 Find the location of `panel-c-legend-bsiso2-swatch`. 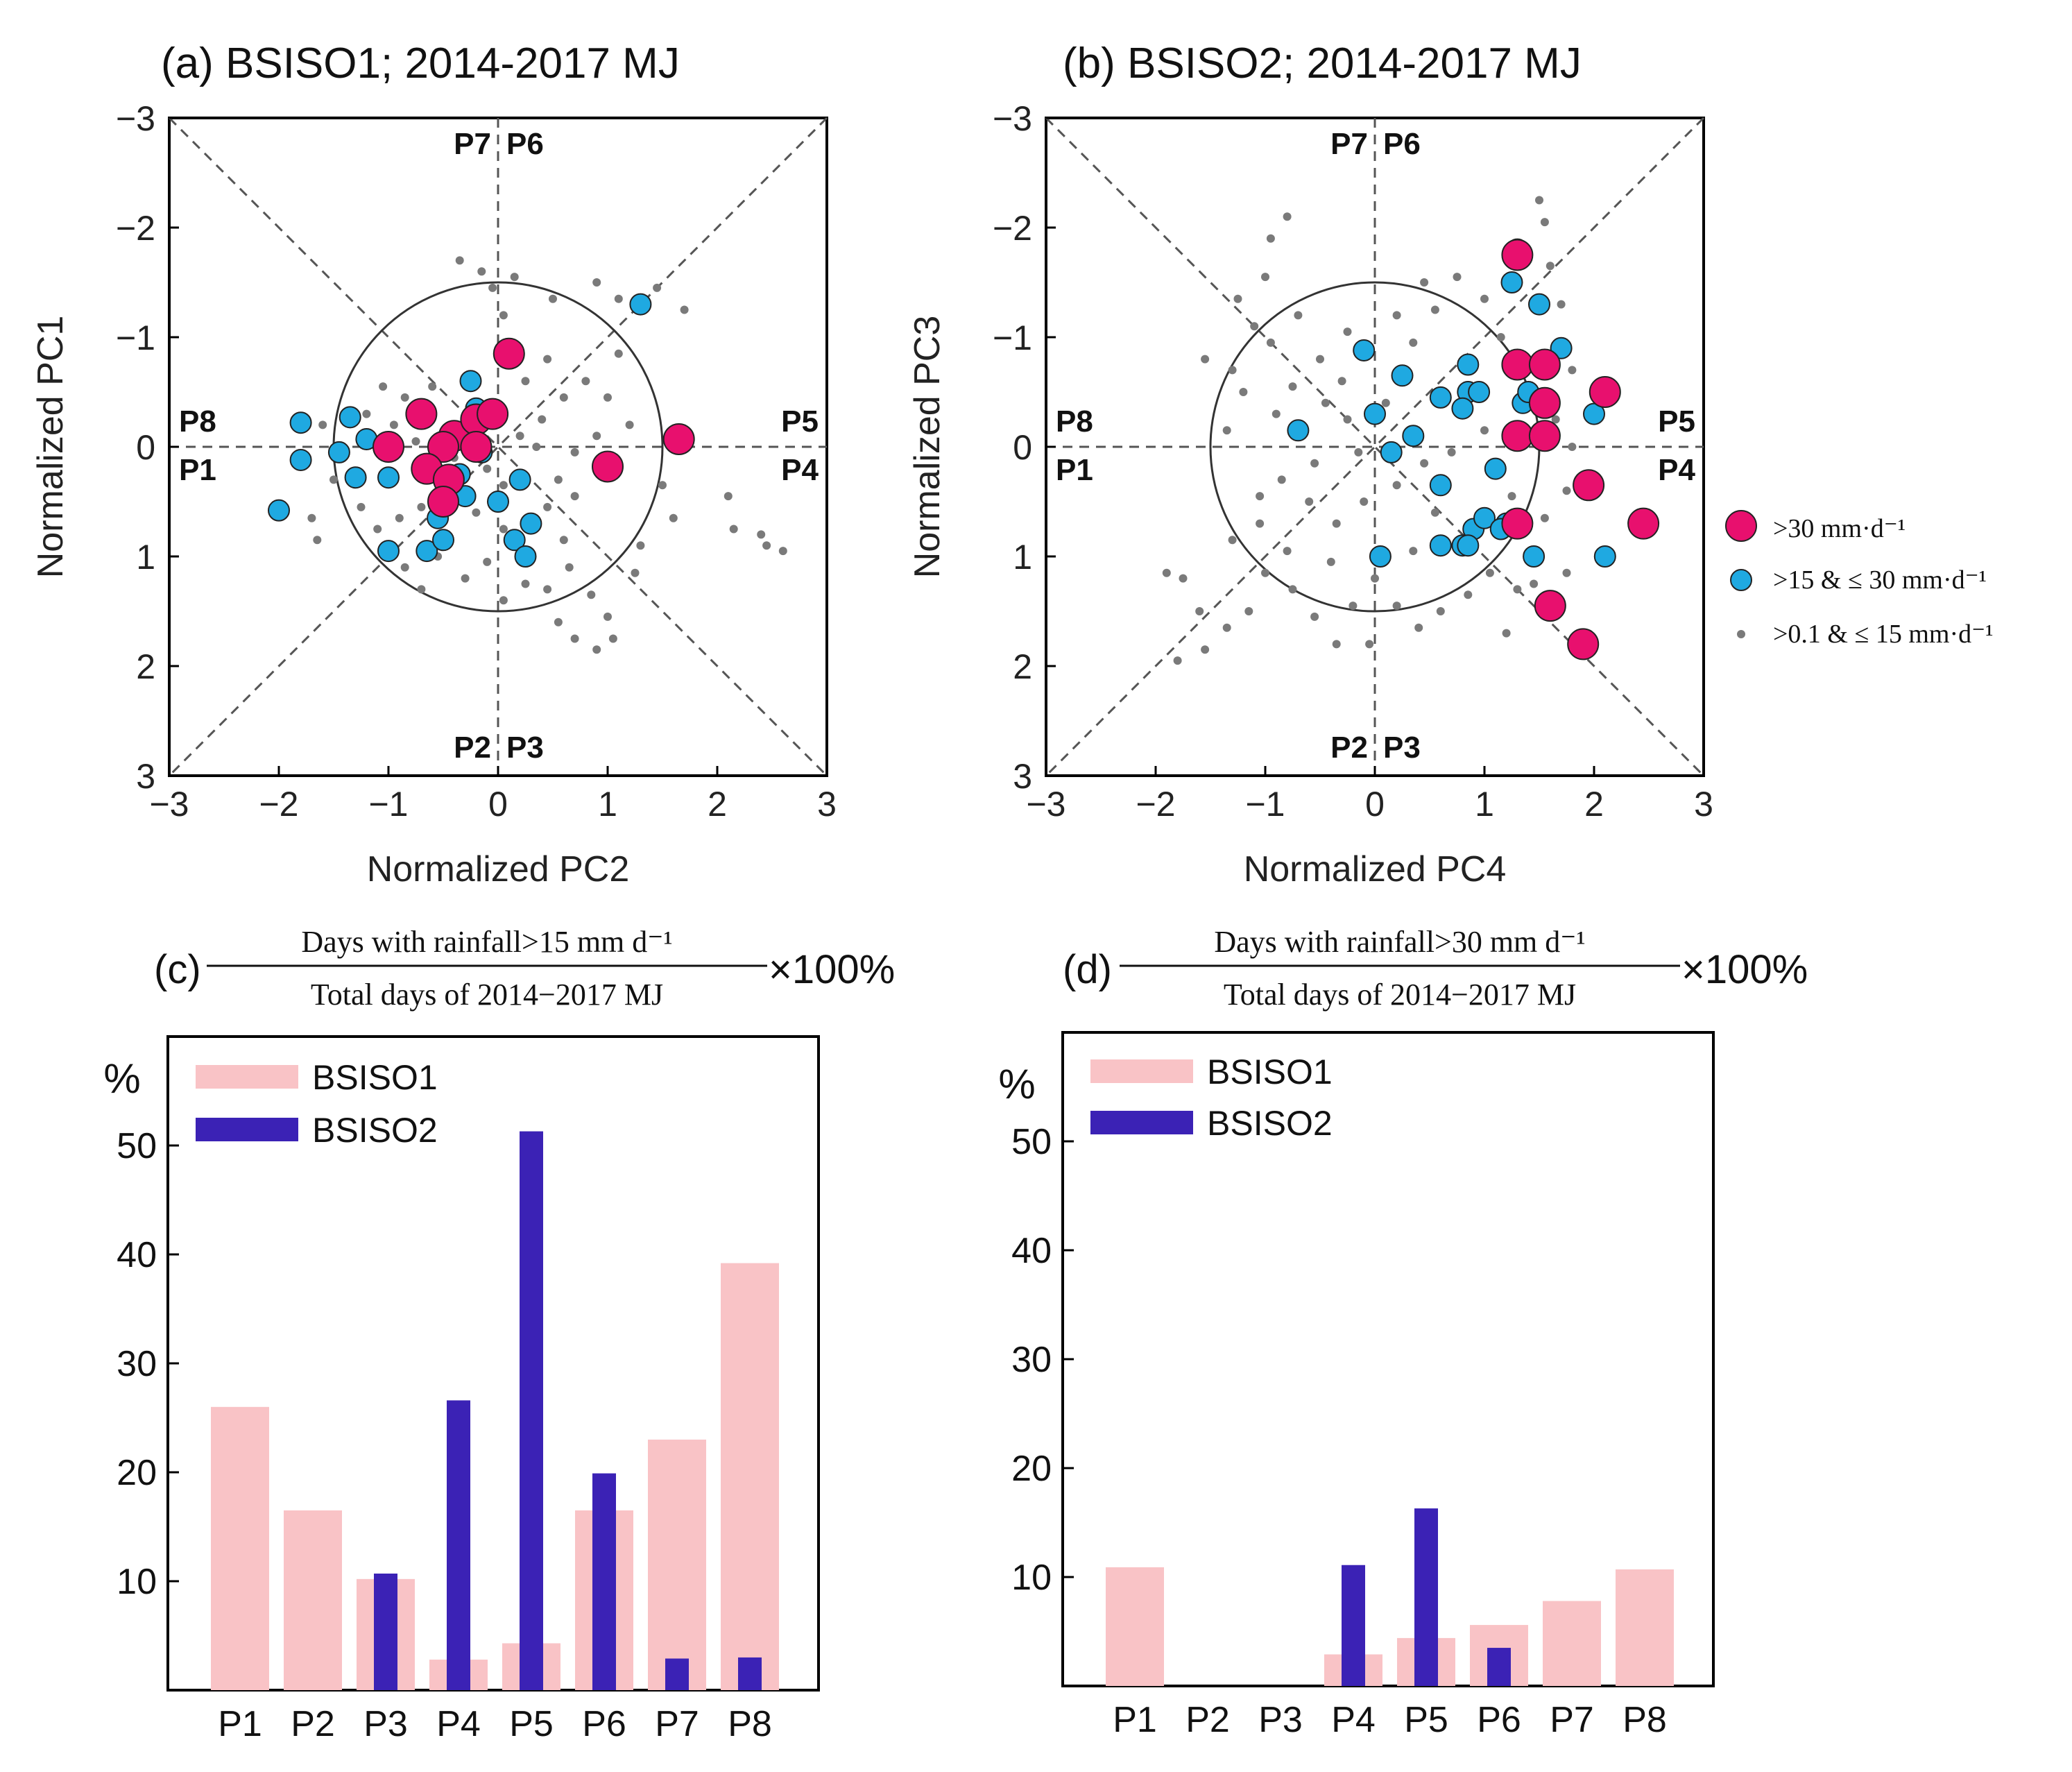

panel-c-legend-bsiso2-swatch is located at coordinates (247, 1129).